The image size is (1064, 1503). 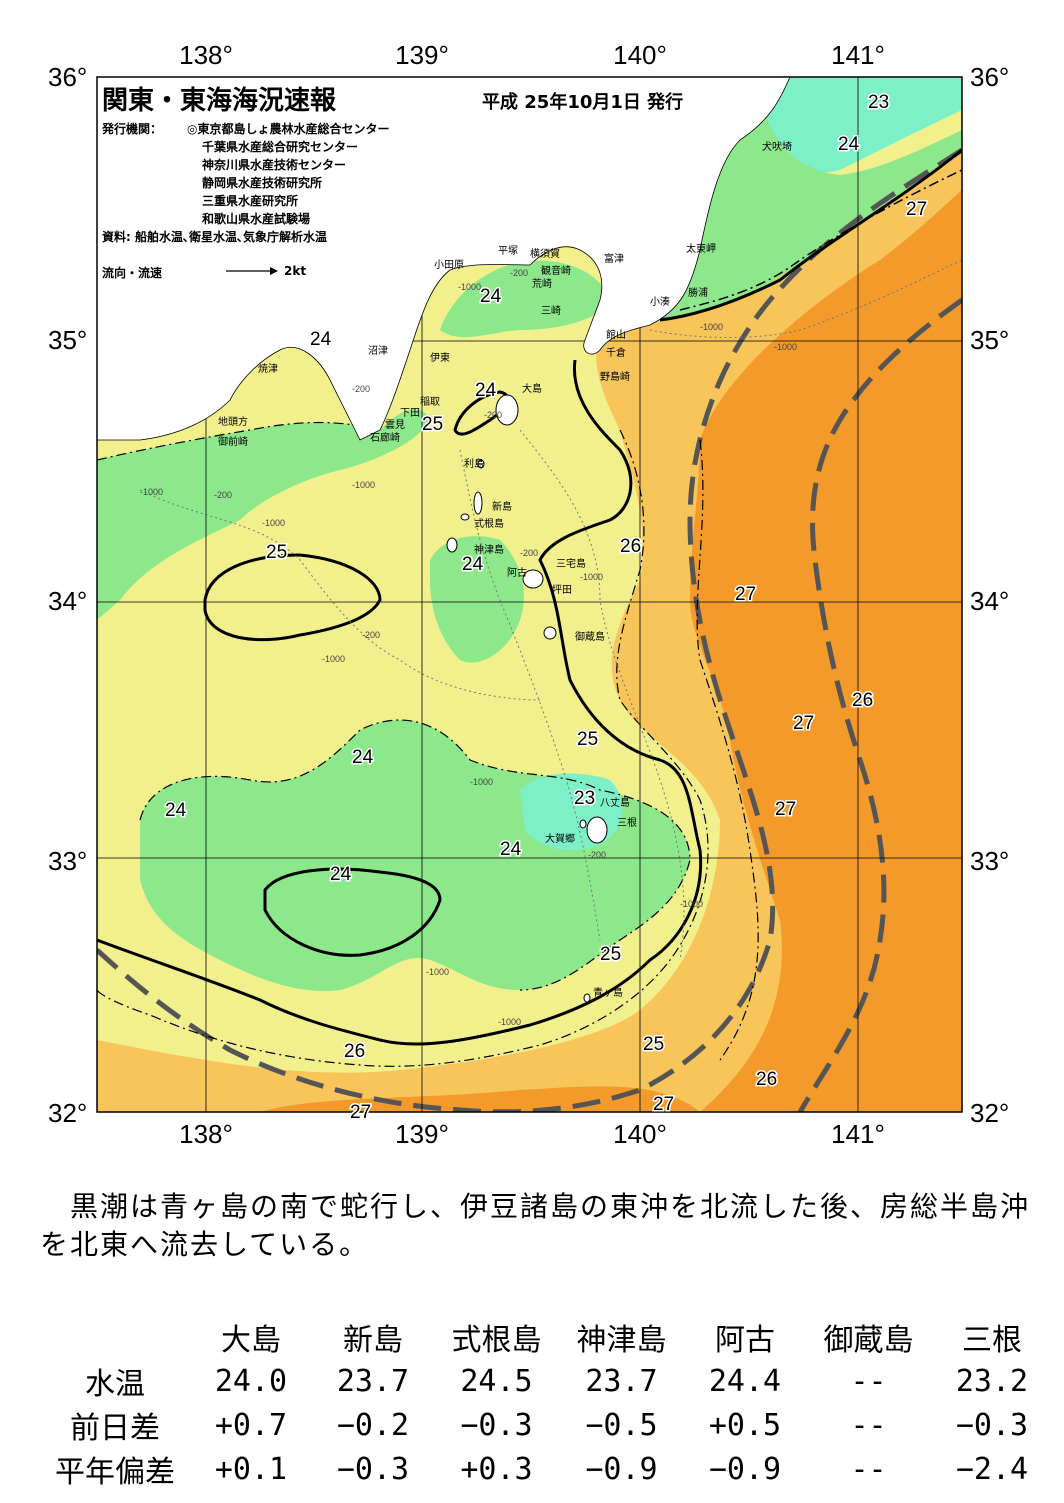 What do you see at coordinates (533, 579) in the screenshot?
I see `island-miyake` at bounding box center [533, 579].